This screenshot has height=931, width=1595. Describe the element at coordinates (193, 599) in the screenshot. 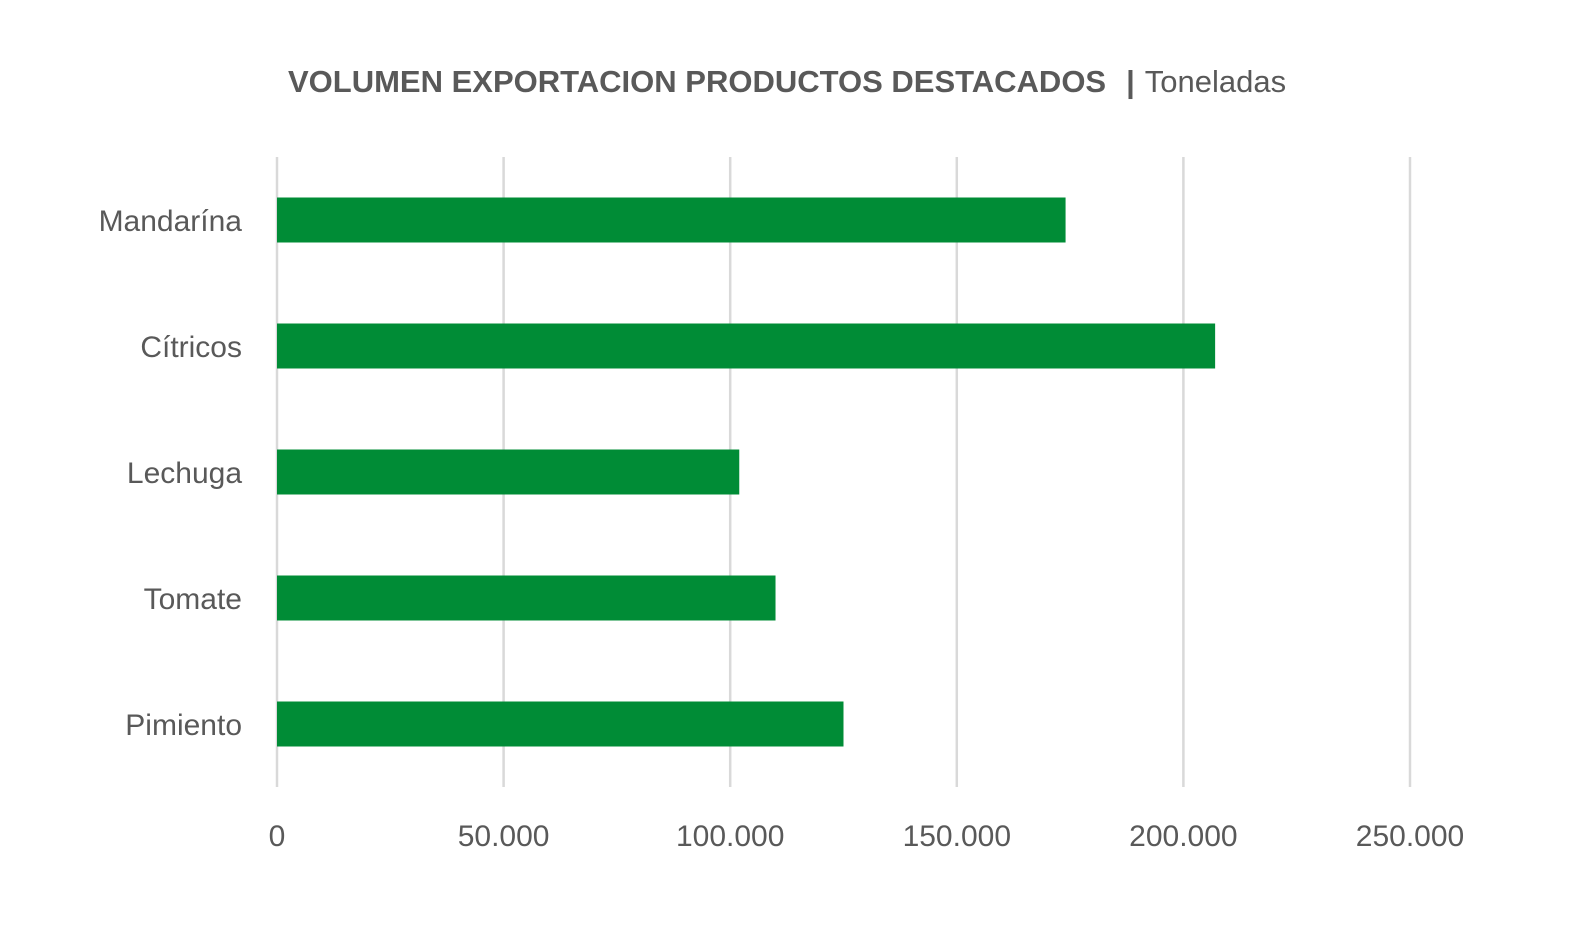

I see `category-label: Tomate` at that location.